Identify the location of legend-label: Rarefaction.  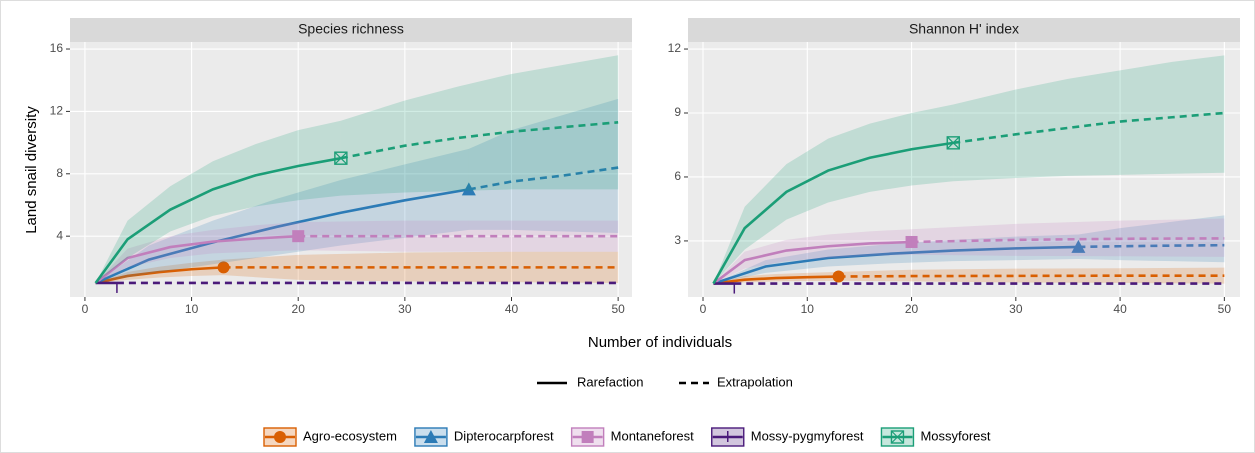
(610, 381).